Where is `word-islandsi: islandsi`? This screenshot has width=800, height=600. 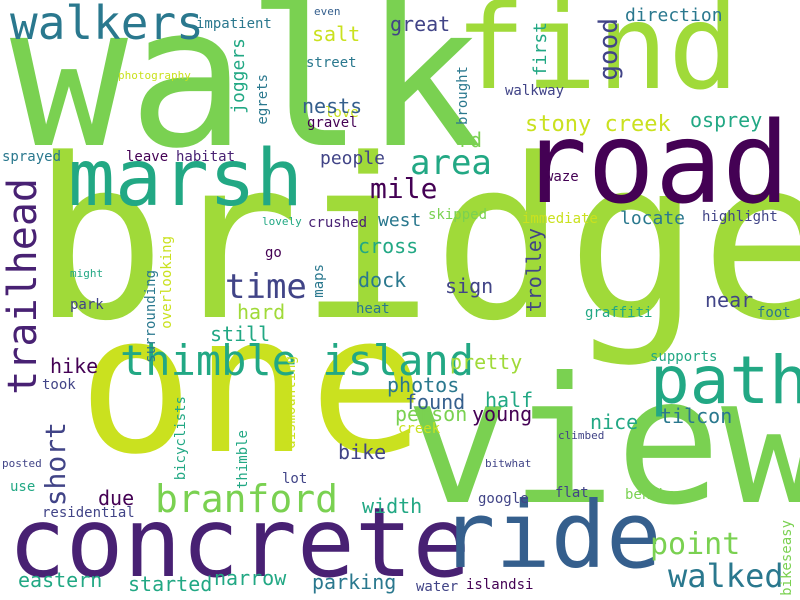
word-islandsi: islandsi is located at coordinates (500, 585).